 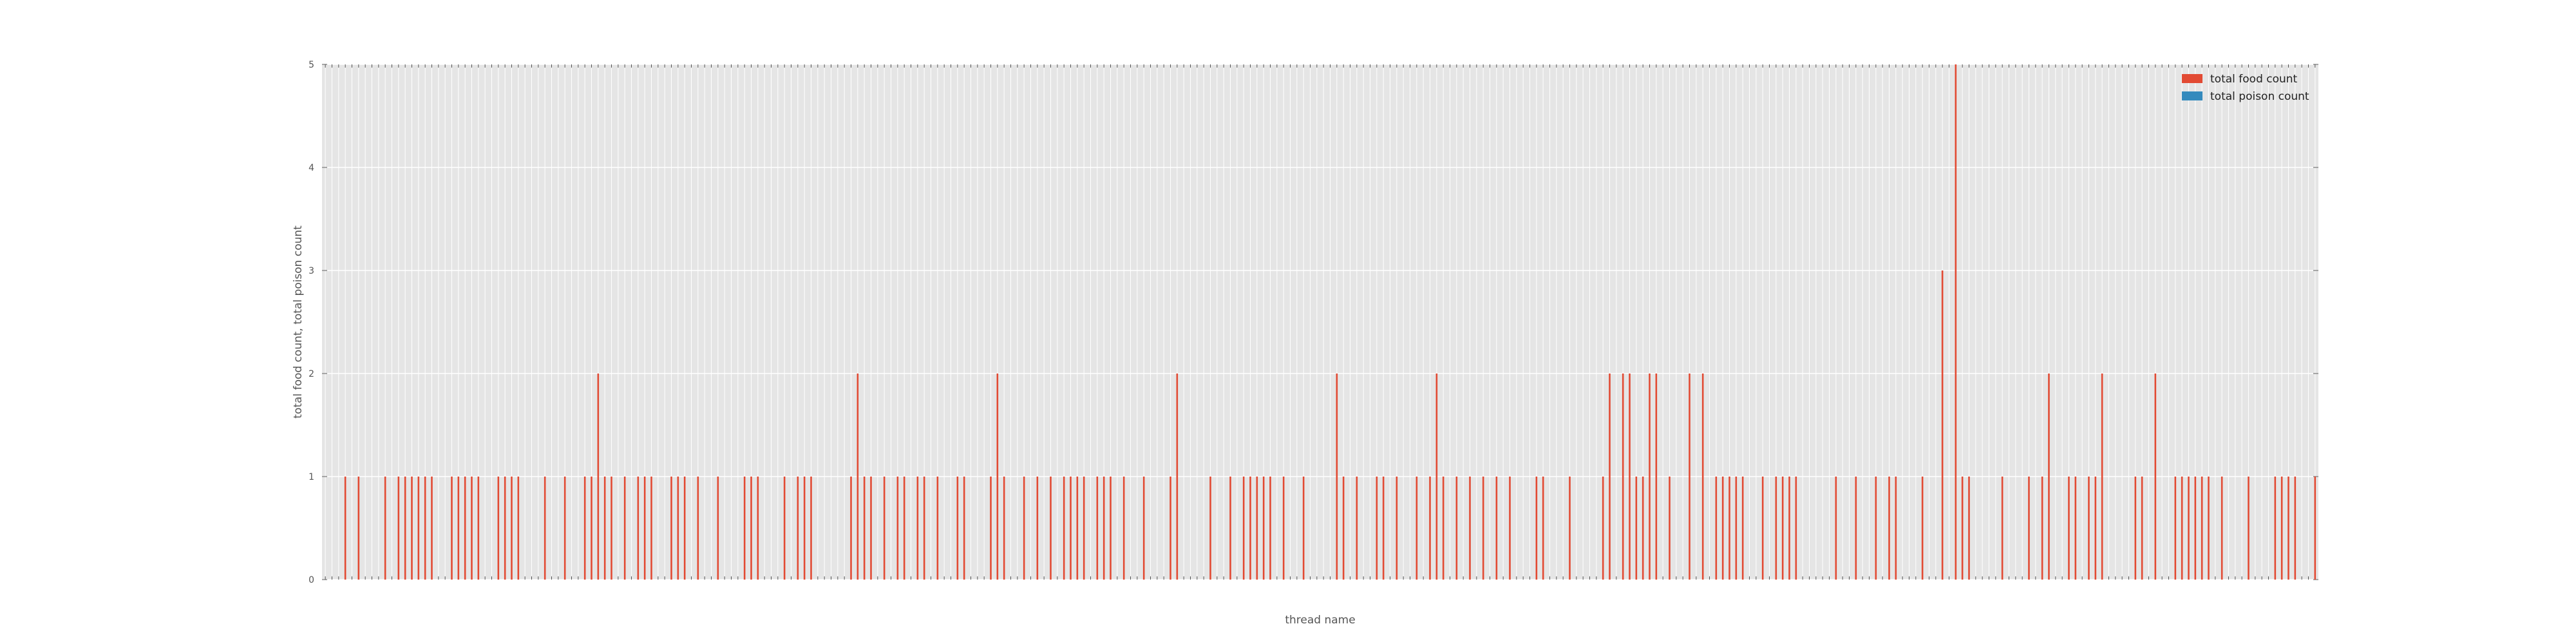 I want to click on legend-label-poison: total poison count, so click(x=2260, y=96).